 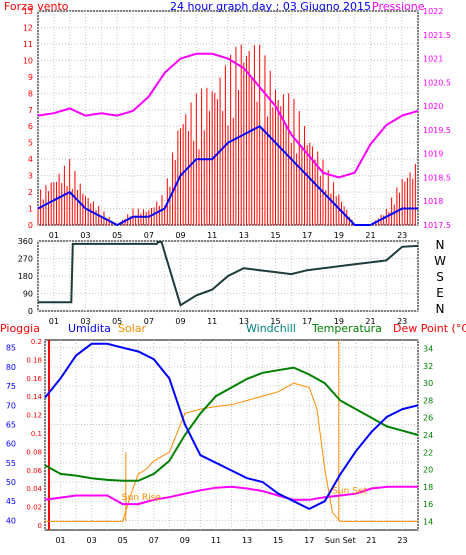 What do you see at coordinates (428, 504) in the screenshot?
I see `temperature-y-tick-label: 16` at bounding box center [428, 504].